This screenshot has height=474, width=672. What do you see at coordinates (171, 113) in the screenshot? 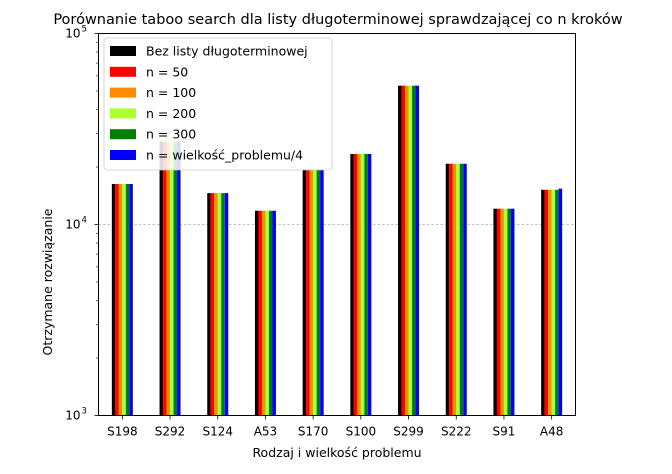
I see `legend-label-3: n = 200` at bounding box center [171, 113].